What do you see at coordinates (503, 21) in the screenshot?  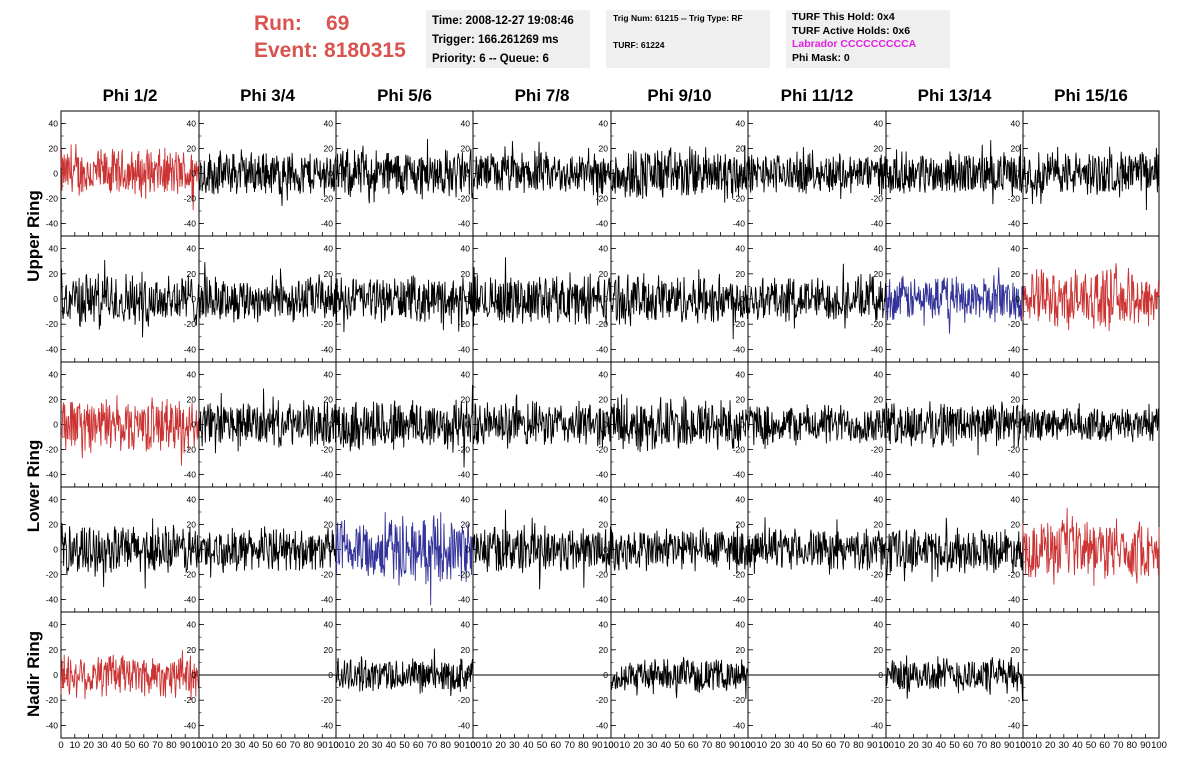 I see `time-text: Time: 2008-12-27 19:08:46` at bounding box center [503, 21].